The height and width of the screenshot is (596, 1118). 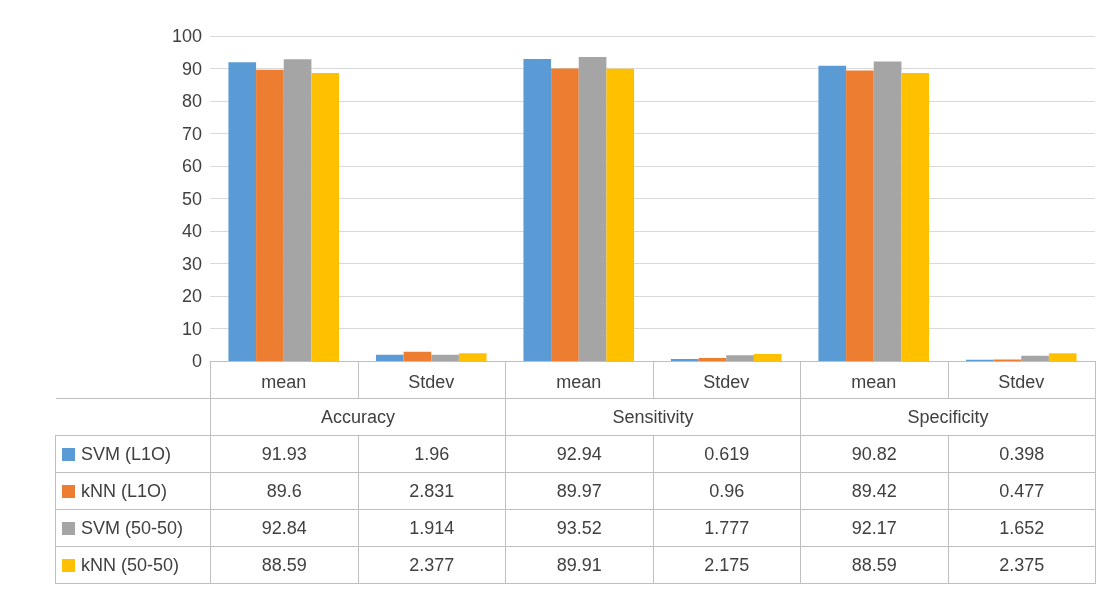 I want to click on legend-label: kNN (L1O), so click(x=133, y=491).